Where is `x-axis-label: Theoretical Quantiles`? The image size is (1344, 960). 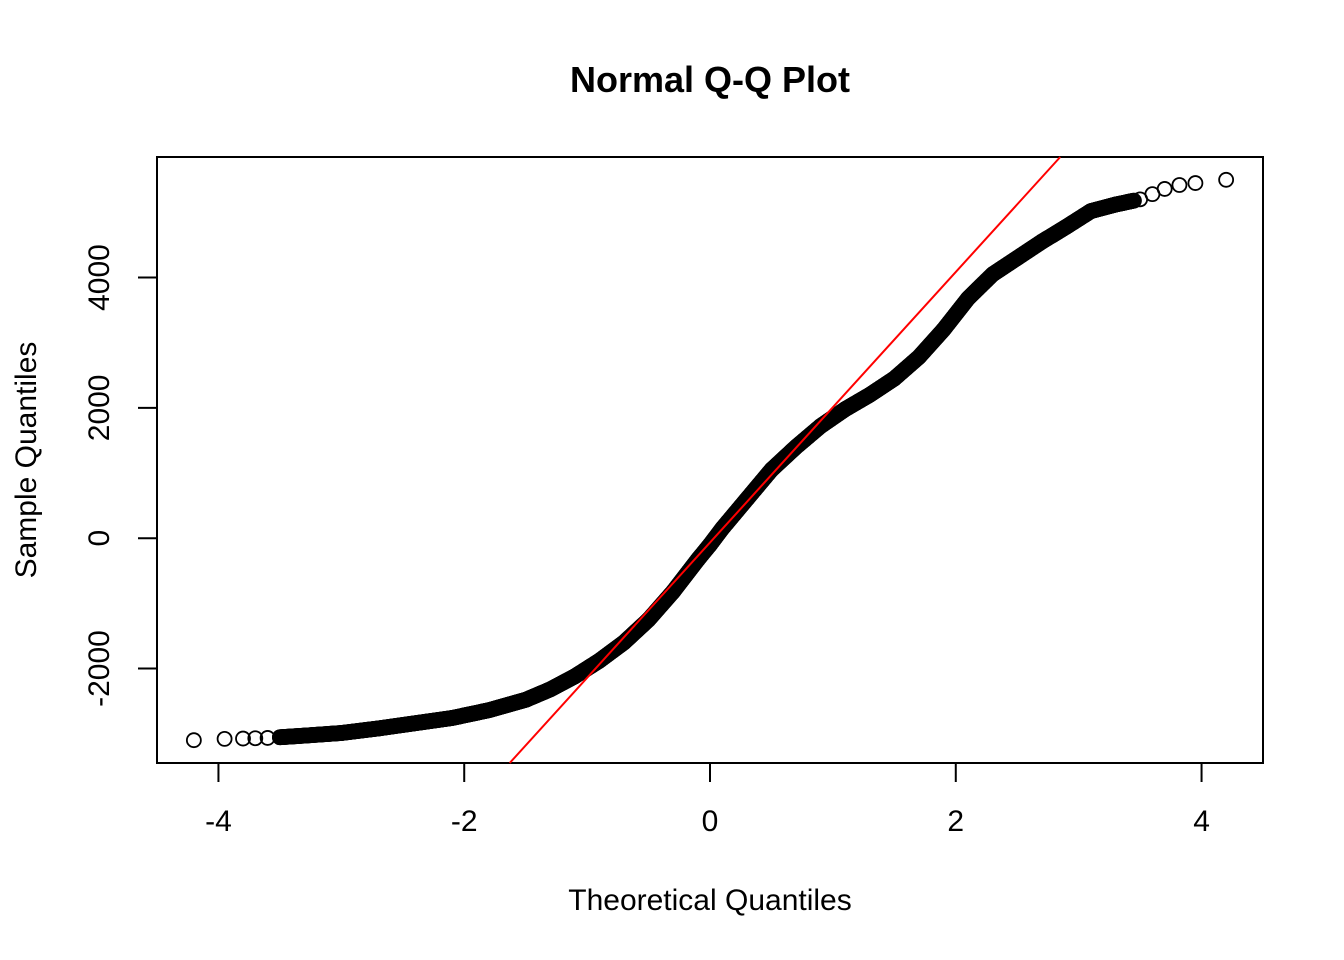
x-axis-label: Theoretical Quantiles is located at coordinates (709, 900).